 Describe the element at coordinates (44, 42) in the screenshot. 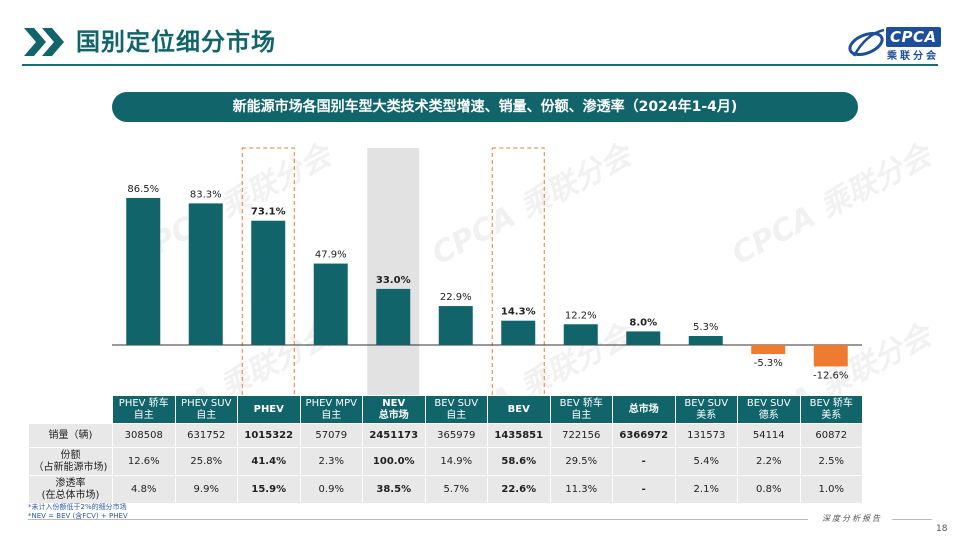

I see `chevron-double-icon` at that location.